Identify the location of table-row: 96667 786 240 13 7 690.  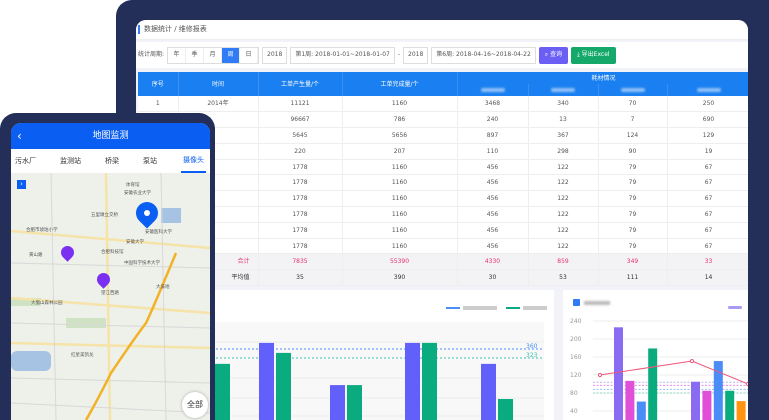
(443, 120).